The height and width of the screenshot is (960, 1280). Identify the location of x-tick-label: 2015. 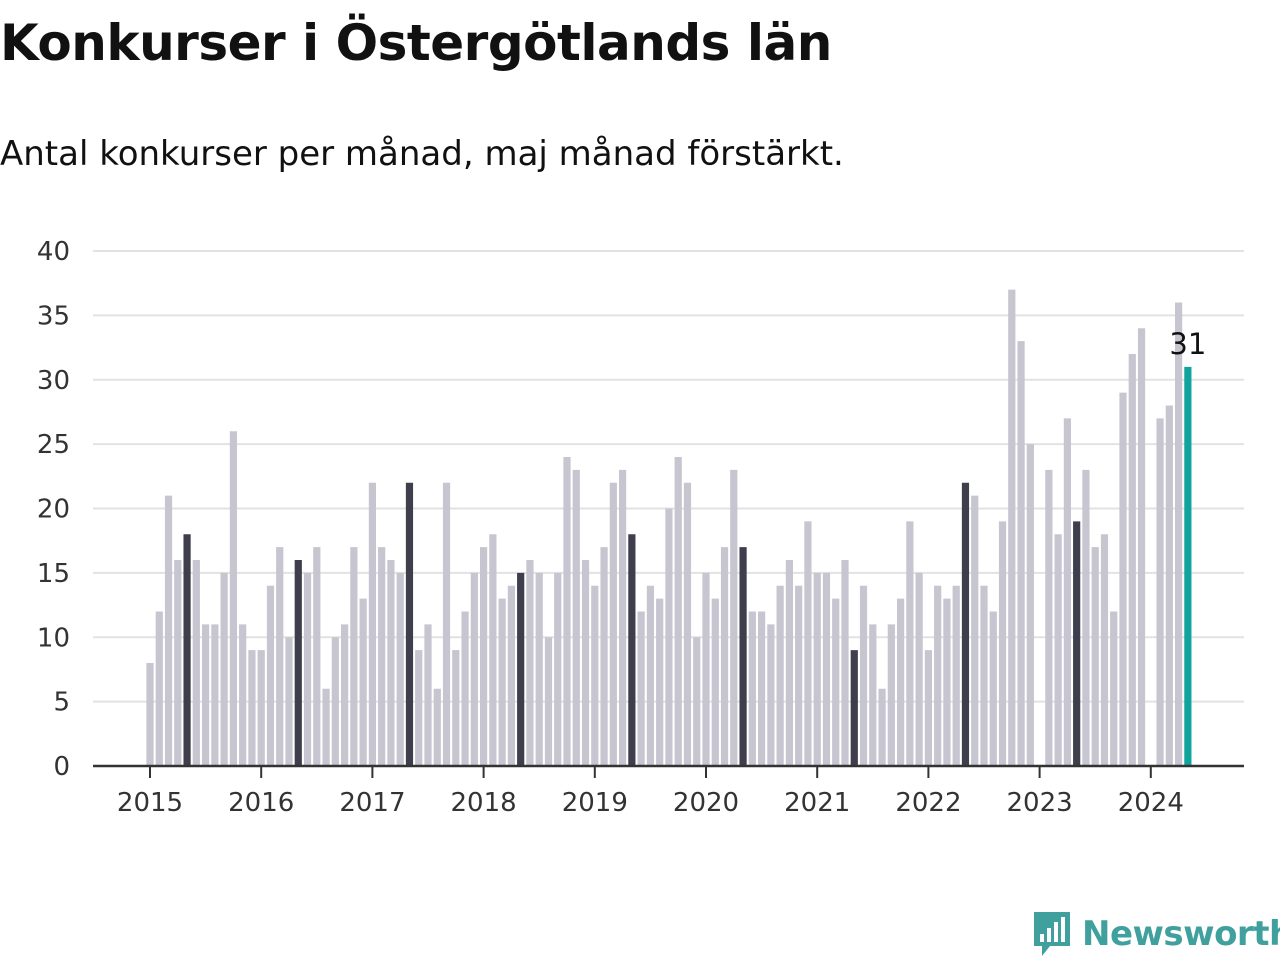
(150, 803).